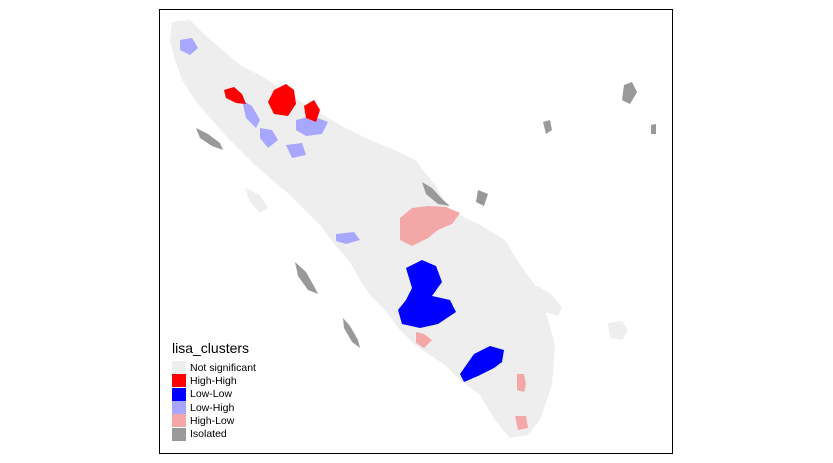 The height and width of the screenshot is (463, 833). I want to click on region-bangka, so click(542, 301).